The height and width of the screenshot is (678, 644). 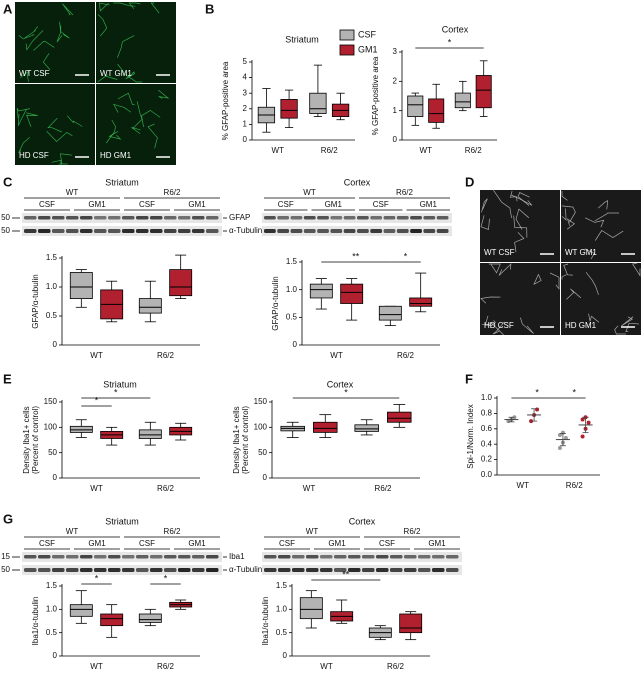 What do you see at coordinates (499, 252) in the screenshot?
I see `label: WT CSF` at bounding box center [499, 252].